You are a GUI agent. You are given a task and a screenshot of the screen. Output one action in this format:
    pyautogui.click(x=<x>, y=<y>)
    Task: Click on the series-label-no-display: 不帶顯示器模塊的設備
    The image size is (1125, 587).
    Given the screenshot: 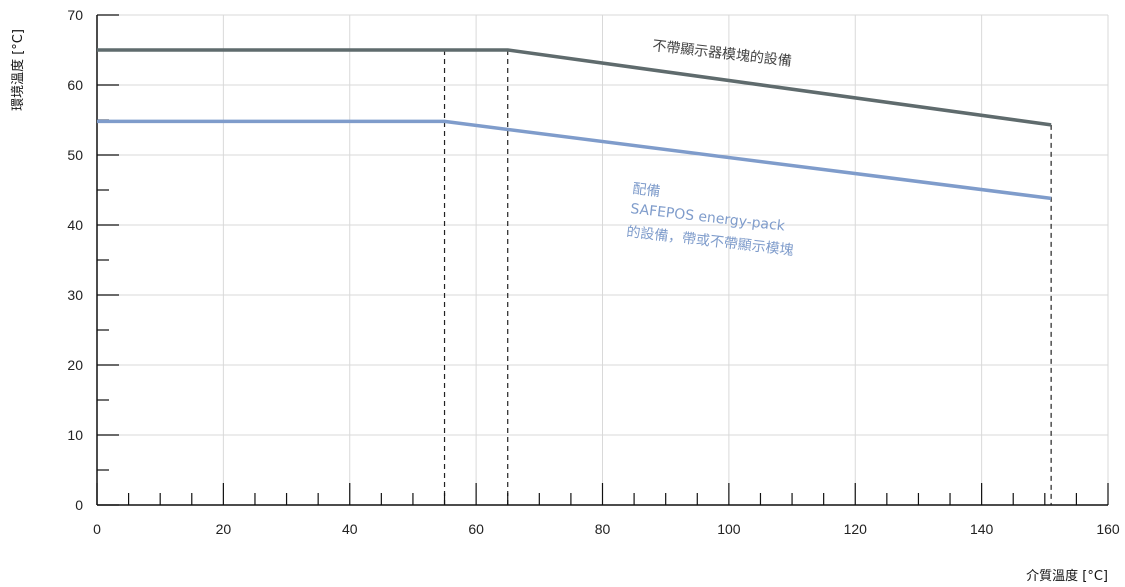 What is the action you would take?
    pyautogui.click(x=722, y=54)
    